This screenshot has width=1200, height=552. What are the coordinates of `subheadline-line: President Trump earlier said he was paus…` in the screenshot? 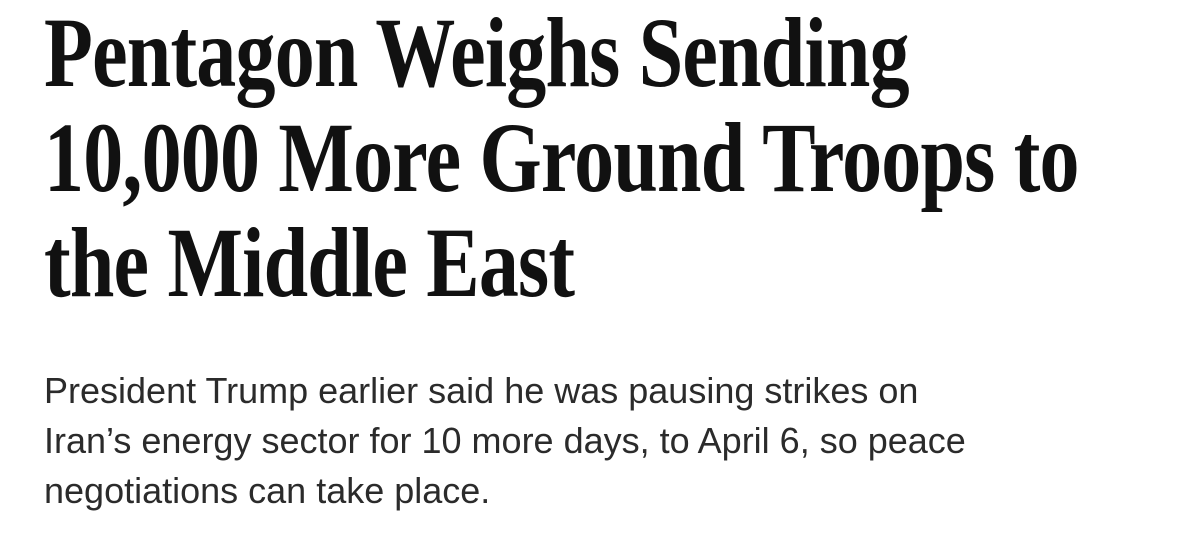 It's located at (481, 390).